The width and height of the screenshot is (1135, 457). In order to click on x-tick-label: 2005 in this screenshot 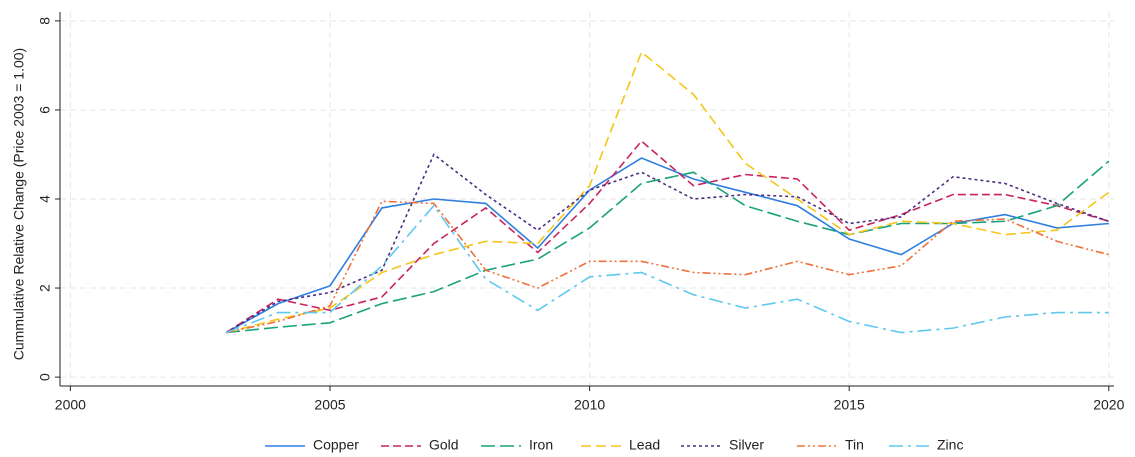, I will do `click(329, 405)`.